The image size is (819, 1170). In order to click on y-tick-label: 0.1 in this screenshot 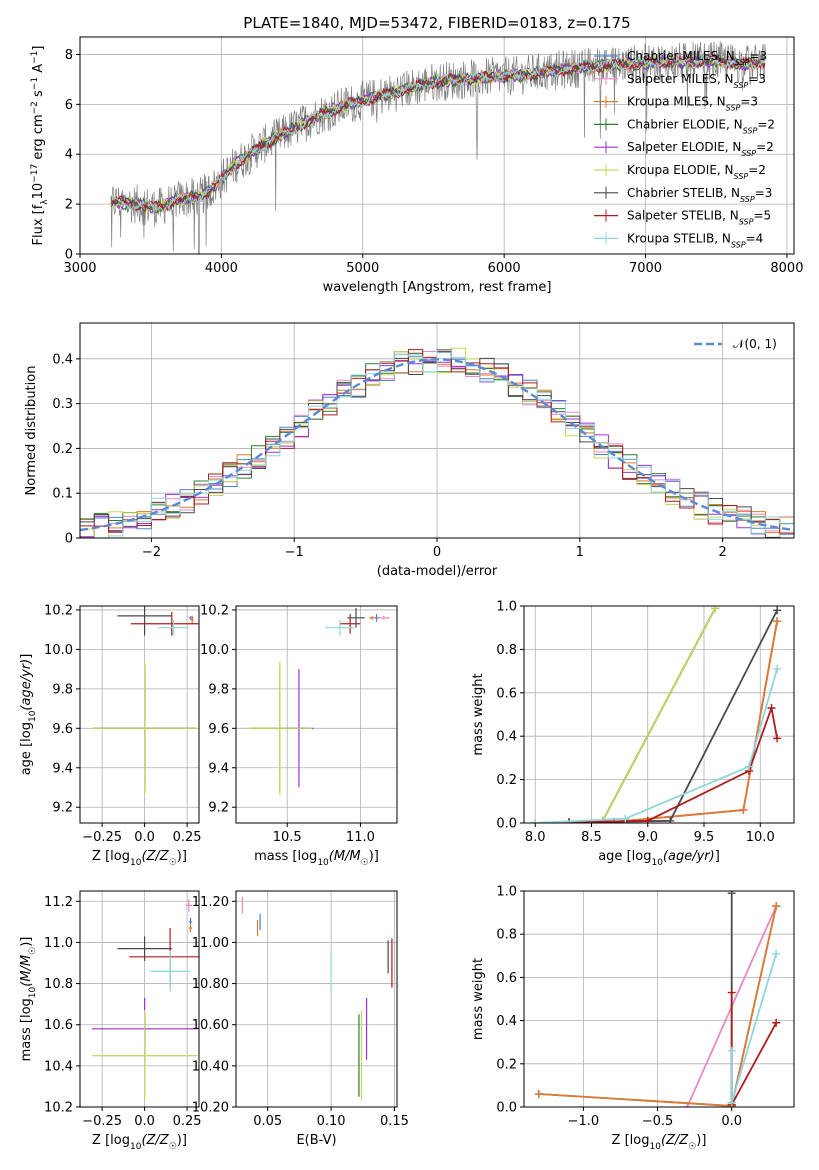, I will do `click(62, 494)`.